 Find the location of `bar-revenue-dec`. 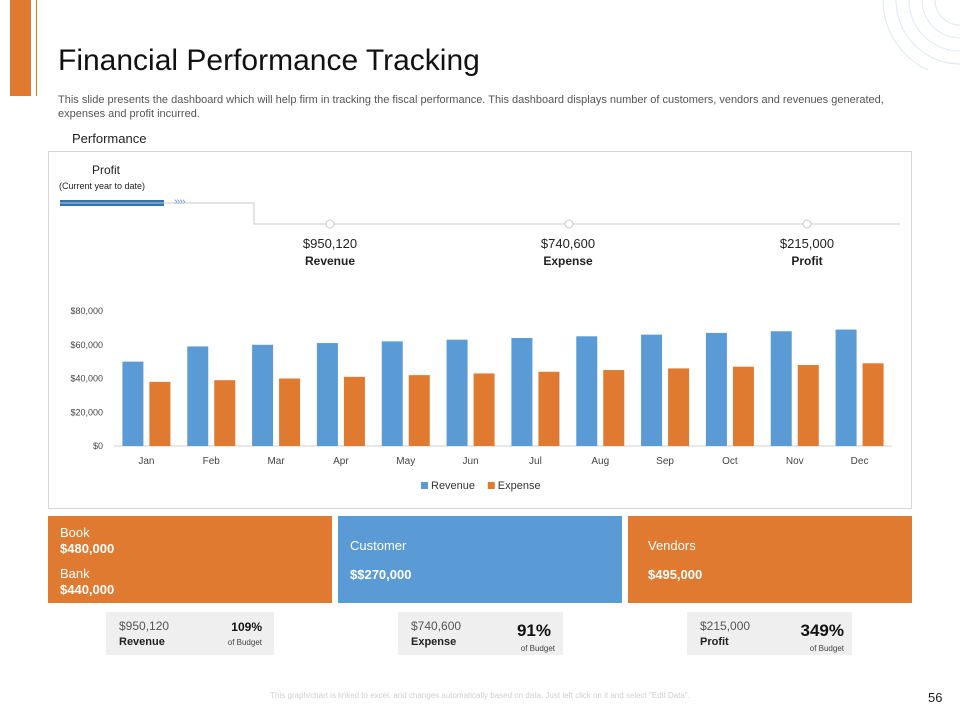

bar-revenue-dec is located at coordinates (846, 387).